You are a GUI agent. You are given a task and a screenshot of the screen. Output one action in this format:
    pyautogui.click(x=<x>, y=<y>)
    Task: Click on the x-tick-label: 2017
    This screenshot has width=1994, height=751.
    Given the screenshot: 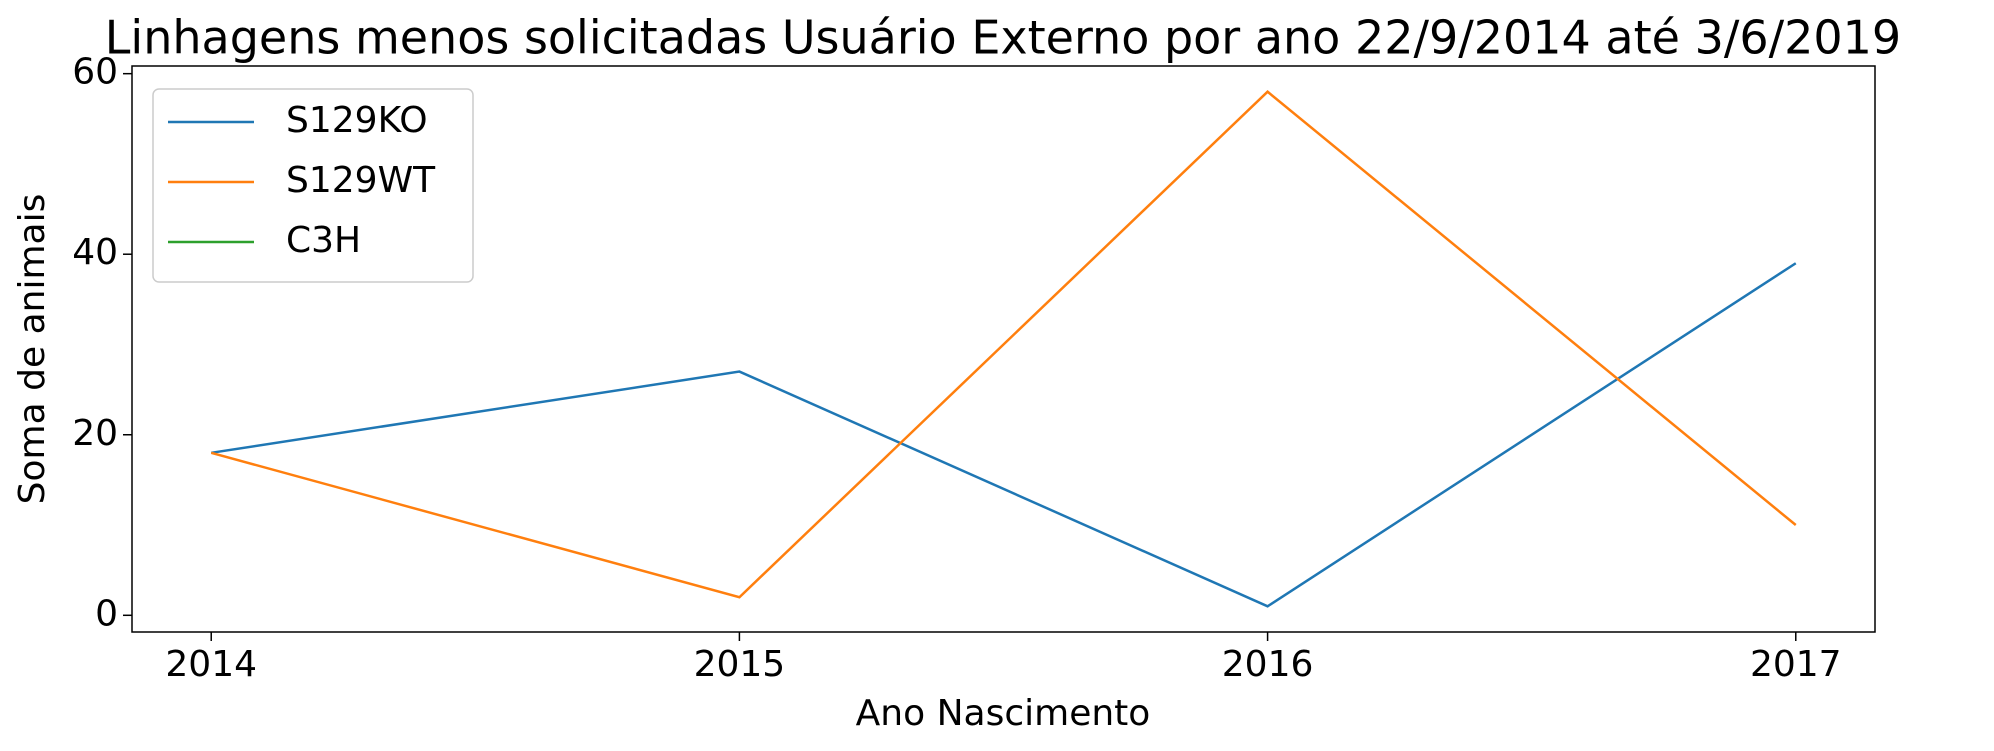 What is the action you would take?
    pyautogui.click(x=1796, y=664)
    